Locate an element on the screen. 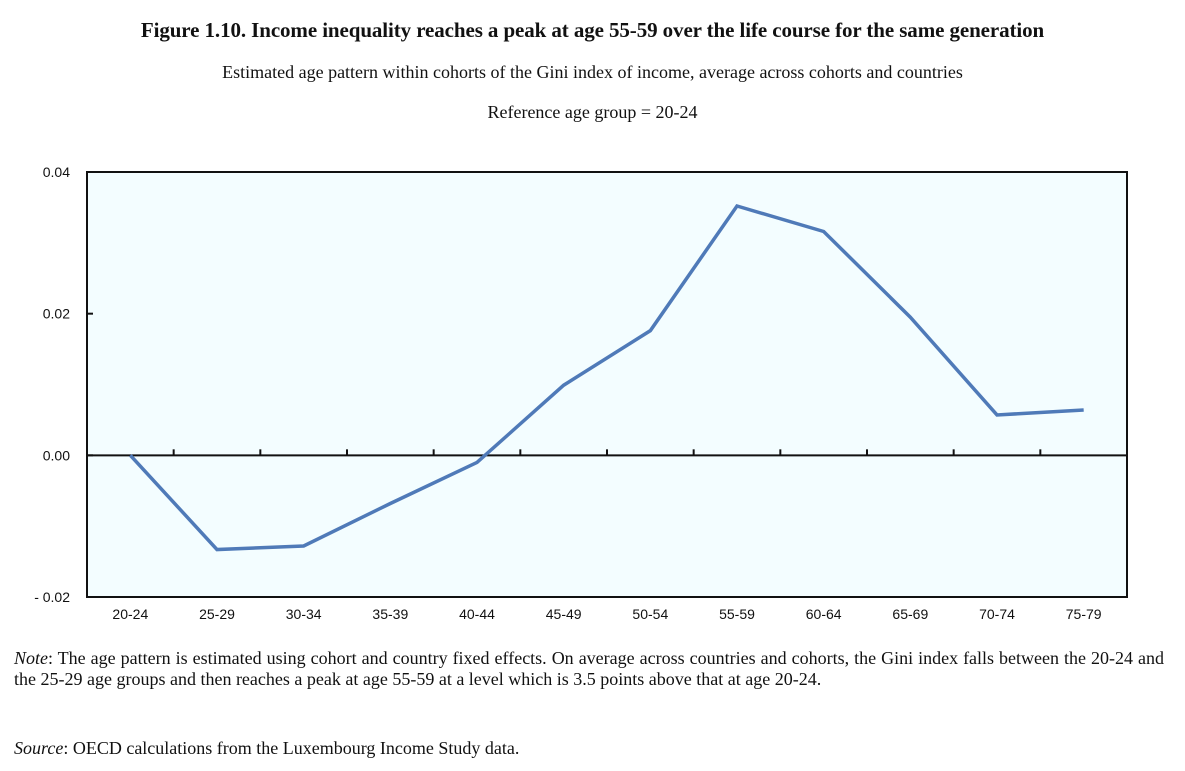 This screenshot has height=771, width=1185. x-tick-label: 35-39 is located at coordinates (390, 614).